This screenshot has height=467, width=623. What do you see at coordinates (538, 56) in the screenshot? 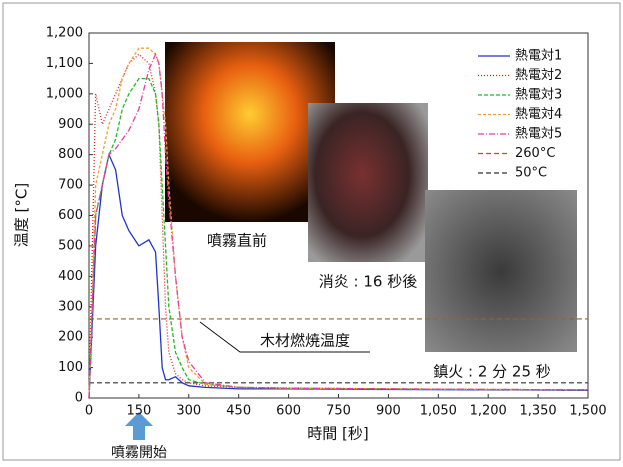
I see `legend-label: 熱電対1` at bounding box center [538, 56].